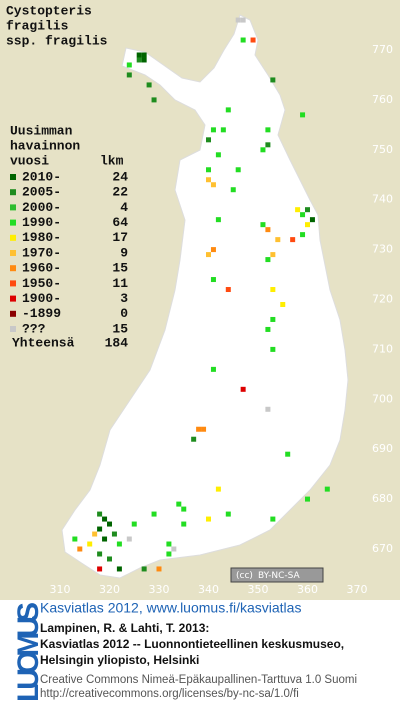  I want to click on legend-count: 17, so click(120, 237).